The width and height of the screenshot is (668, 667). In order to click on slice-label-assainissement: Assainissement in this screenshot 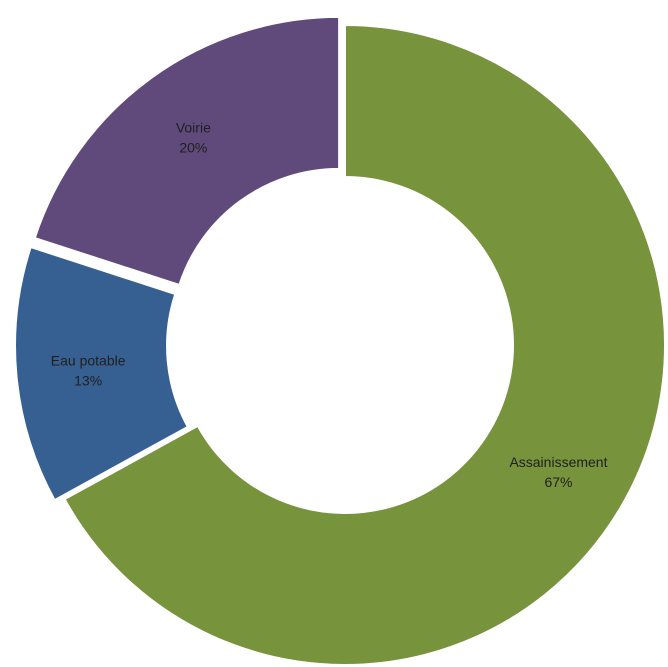, I will do `click(558, 462)`.